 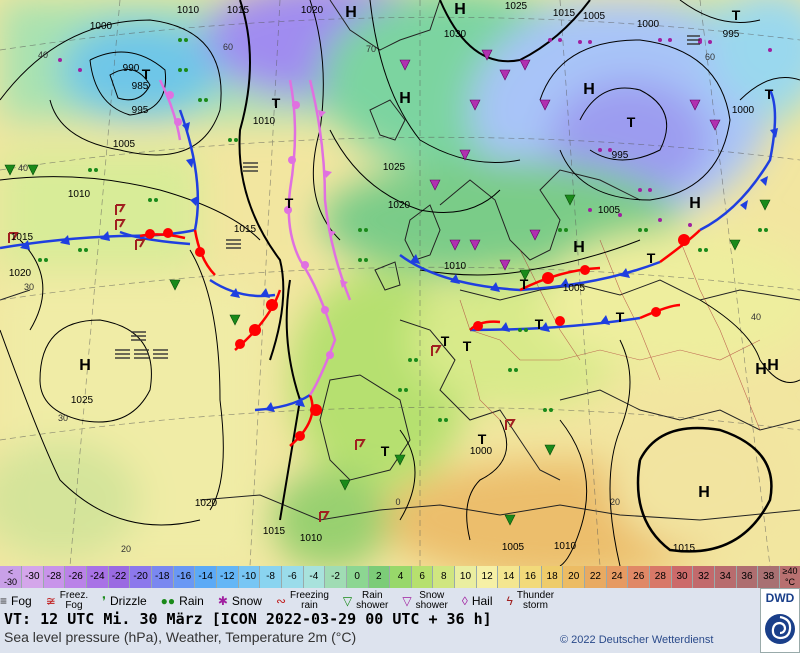 What do you see at coordinates (464, 601) in the screenshot?
I see `hail-icon: ◊` at bounding box center [464, 601].